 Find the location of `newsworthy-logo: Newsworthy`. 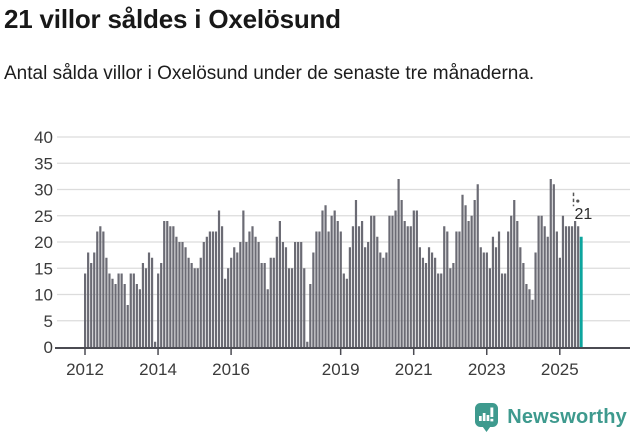

newsworthy-logo: Newsworthy is located at coordinates (550, 417).